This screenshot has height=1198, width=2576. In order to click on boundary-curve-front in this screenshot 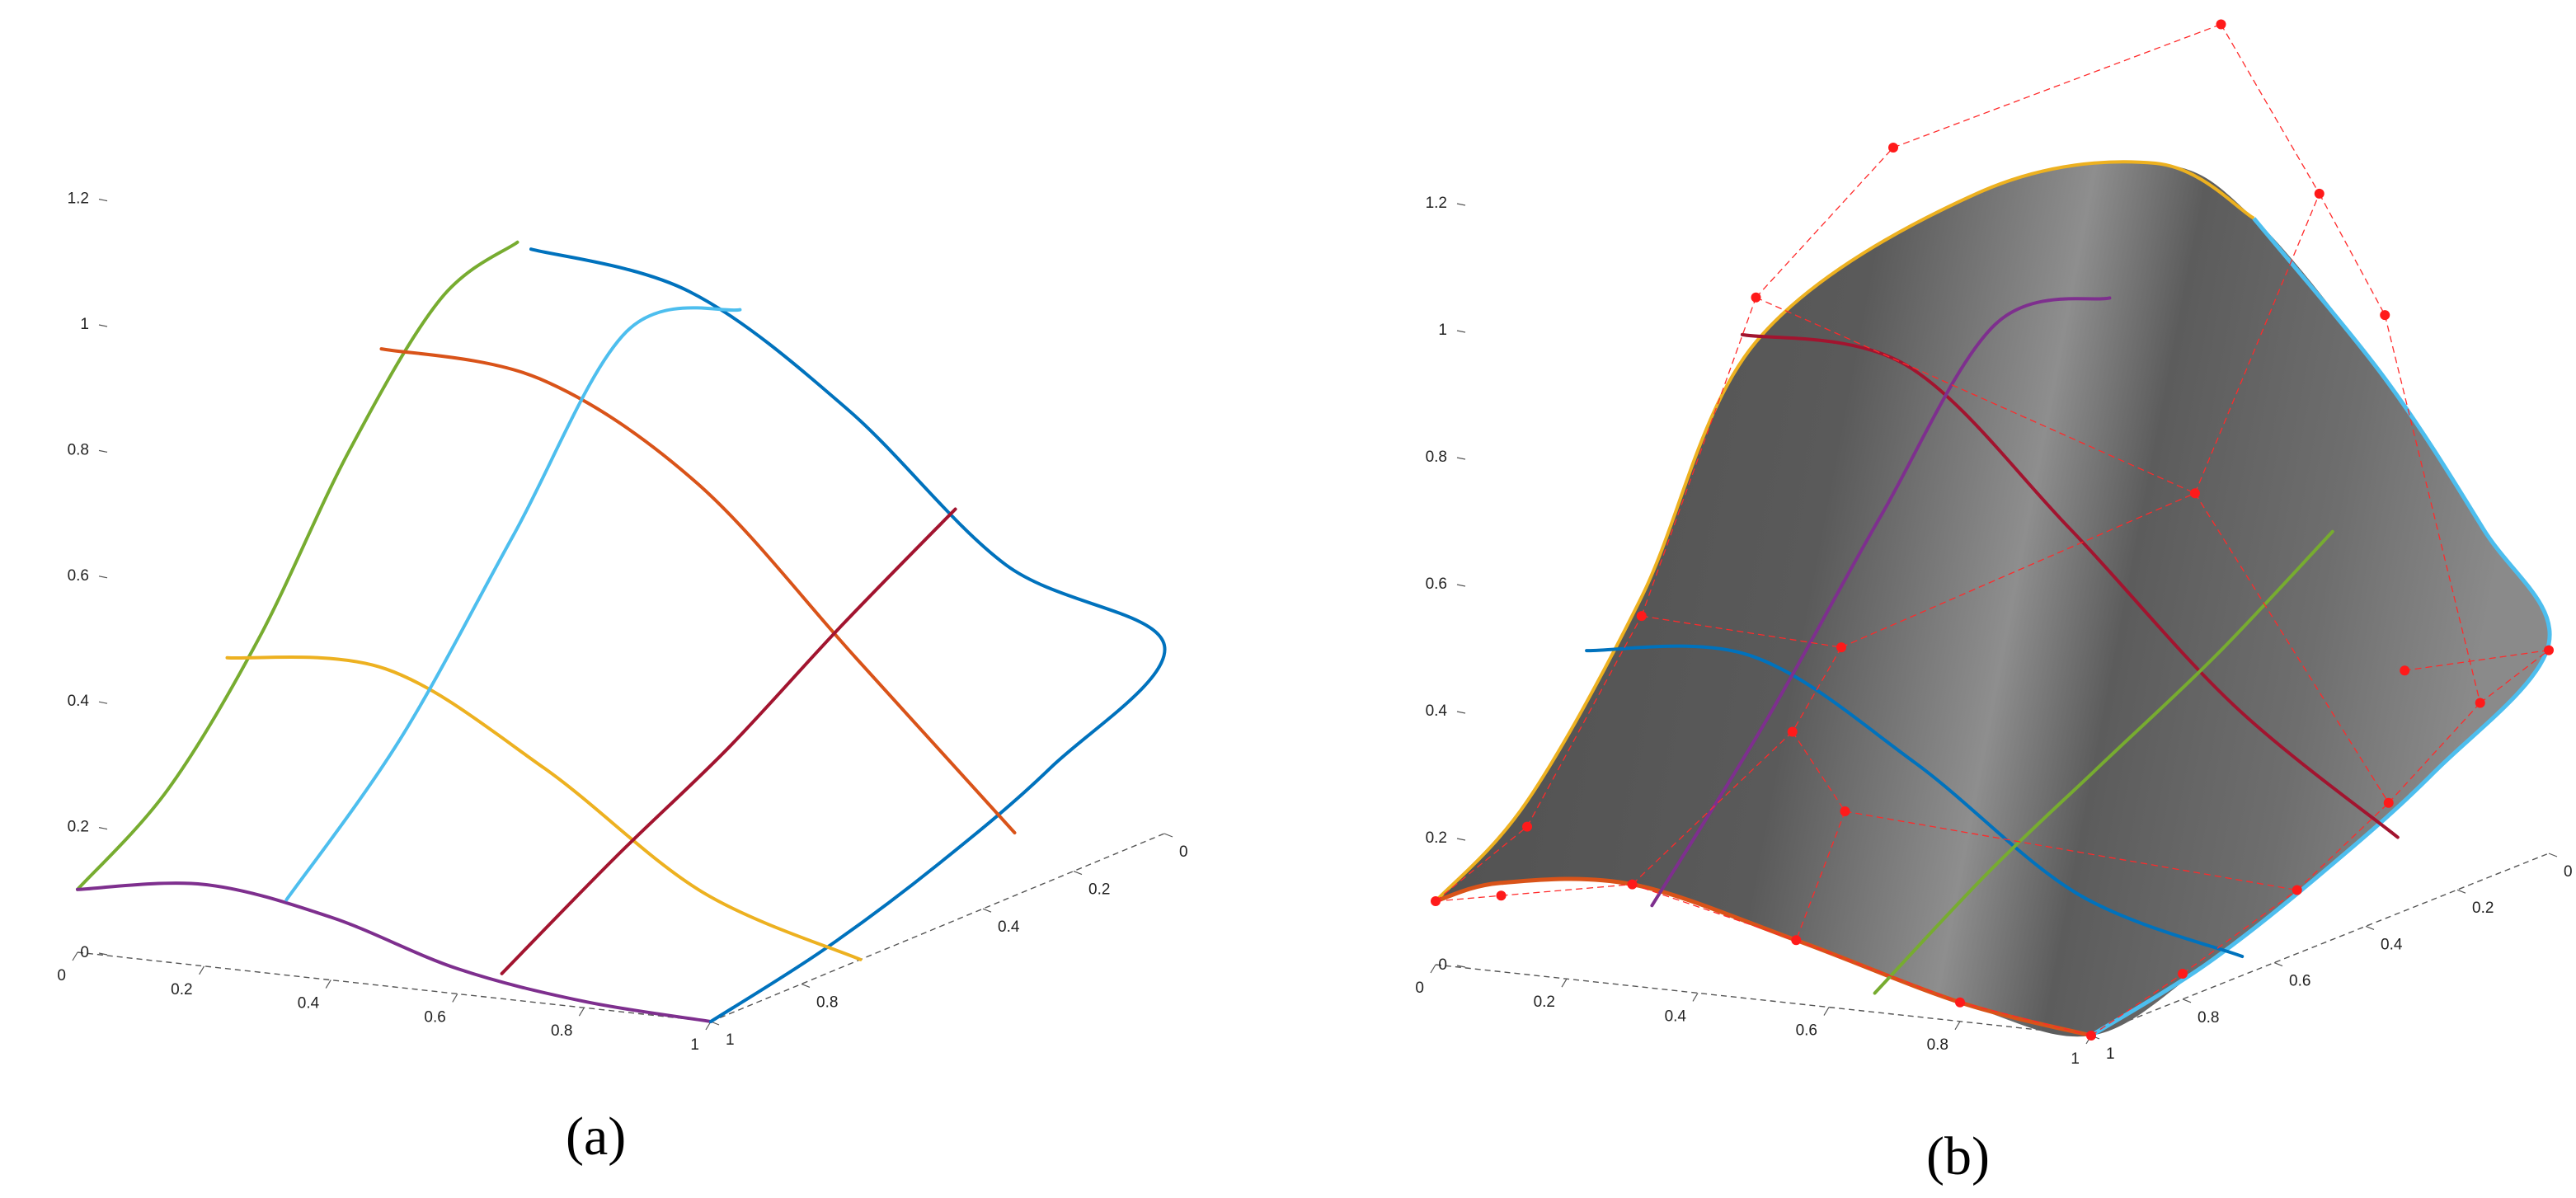, I will do `click(1763, 957)`.